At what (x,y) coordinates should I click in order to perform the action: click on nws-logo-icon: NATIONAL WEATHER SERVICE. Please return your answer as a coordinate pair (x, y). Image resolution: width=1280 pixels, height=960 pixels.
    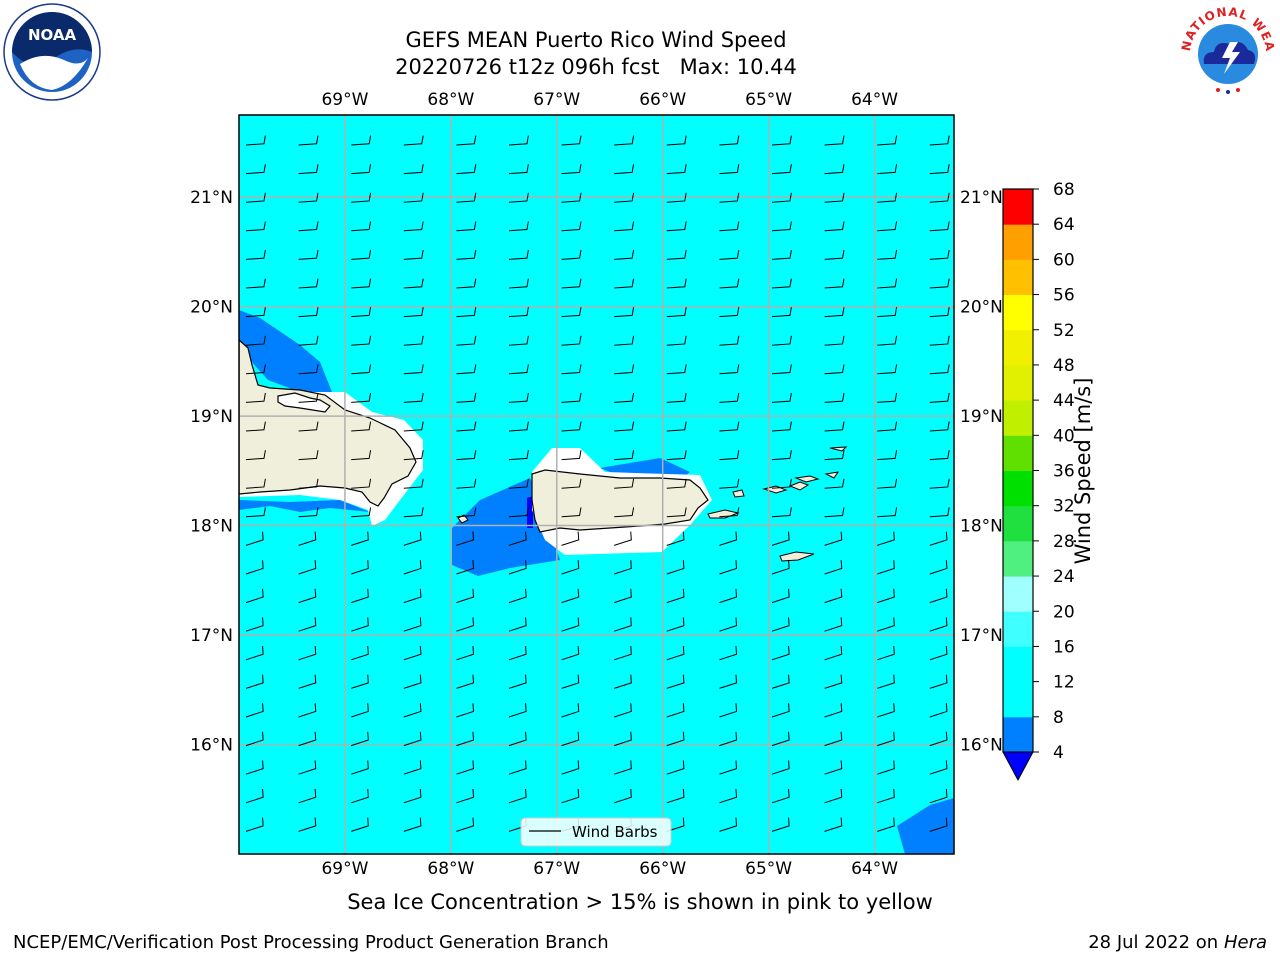
    Looking at the image, I should click on (1227, 51).